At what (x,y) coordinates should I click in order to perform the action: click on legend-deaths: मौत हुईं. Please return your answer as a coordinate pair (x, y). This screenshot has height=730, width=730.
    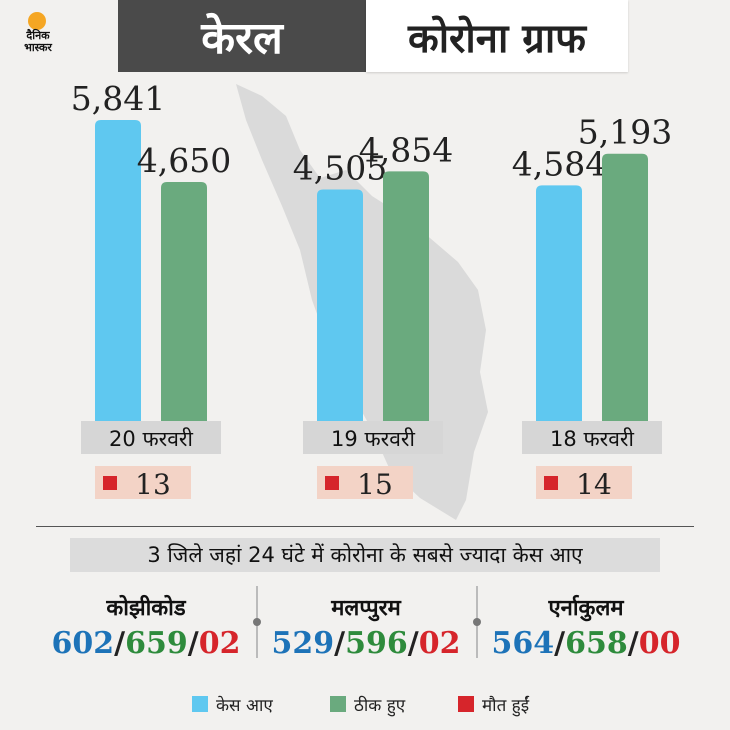
    Looking at the image, I should click on (494, 705).